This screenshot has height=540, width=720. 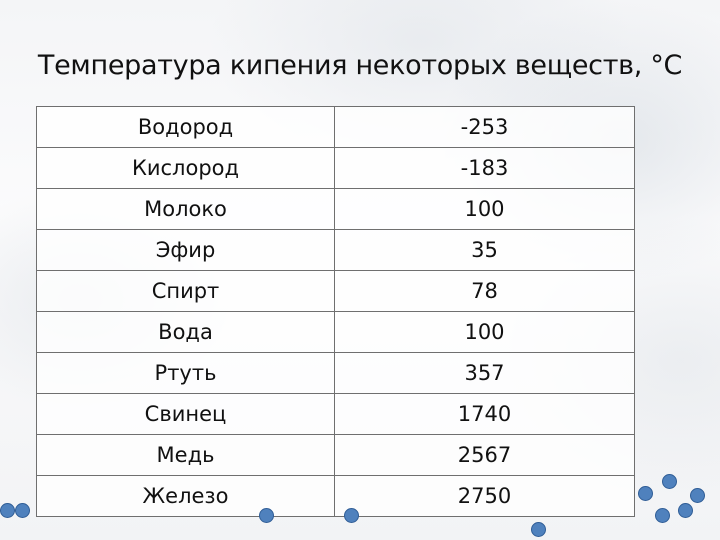 What do you see at coordinates (484, 414) in the screenshot?
I see `value-cell: 1740` at bounding box center [484, 414].